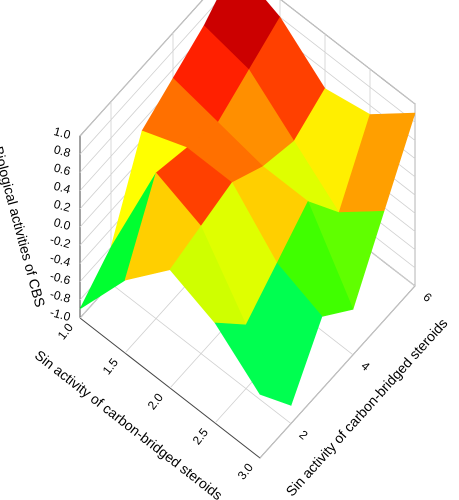  Describe the element at coordinates (60, 314) in the screenshot. I see `z-tick-label: -1.0` at that location.